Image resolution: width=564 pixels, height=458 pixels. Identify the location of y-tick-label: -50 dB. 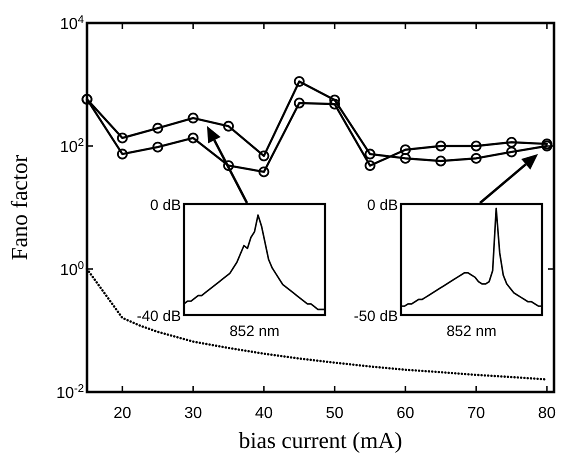
(376, 316).